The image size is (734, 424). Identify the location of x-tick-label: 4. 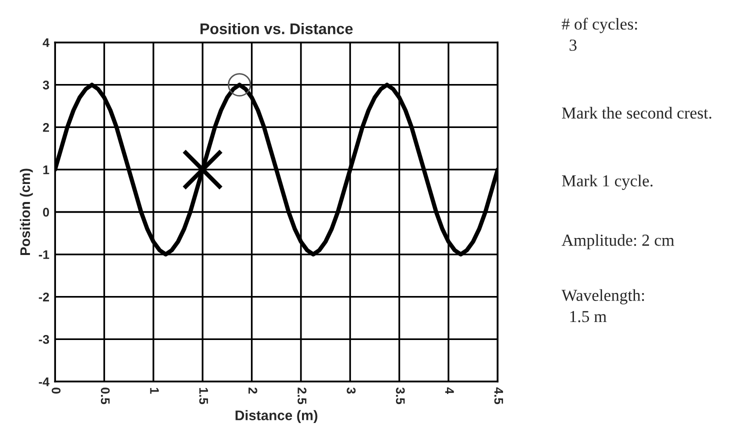
(449, 390).